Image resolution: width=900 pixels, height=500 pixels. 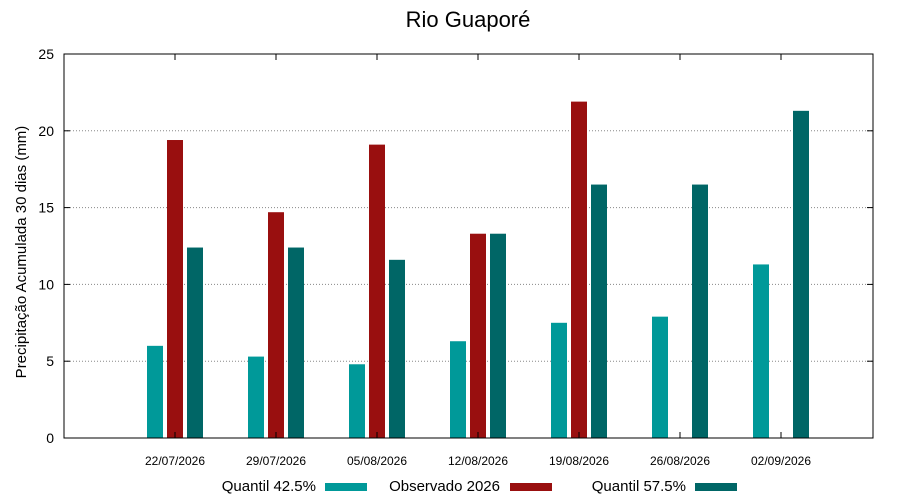 What do you see at coordinates (46, 284) in the screenshot?
I see `y-tick-label: 10` at bounding box center [46, 284].